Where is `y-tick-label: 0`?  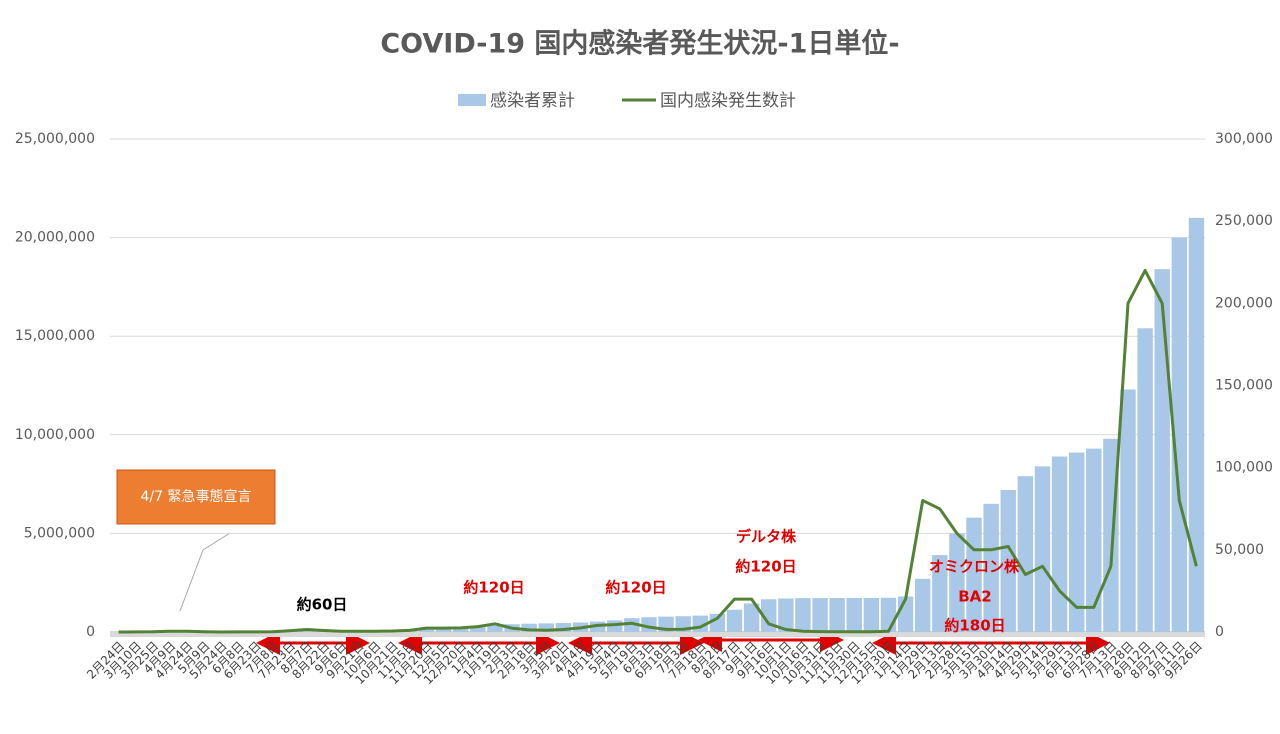 y-tick-label: 0 is located at coordinates (90, 632).